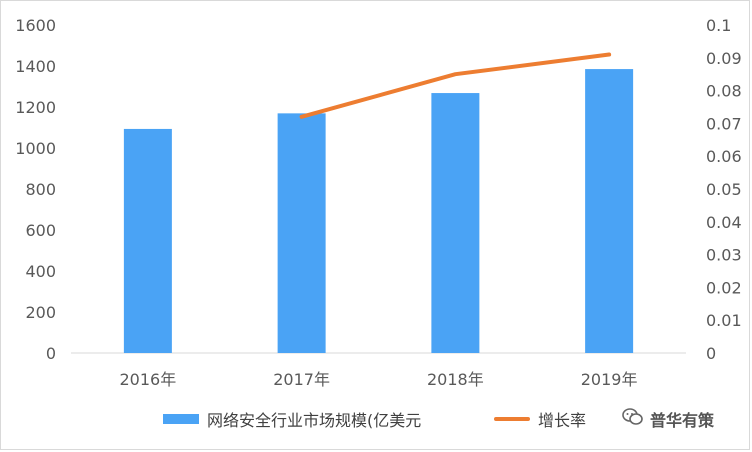 The width and height of the screenshot is (752, 452). I want to click on left-tick-label: 600, so click(40, 230).